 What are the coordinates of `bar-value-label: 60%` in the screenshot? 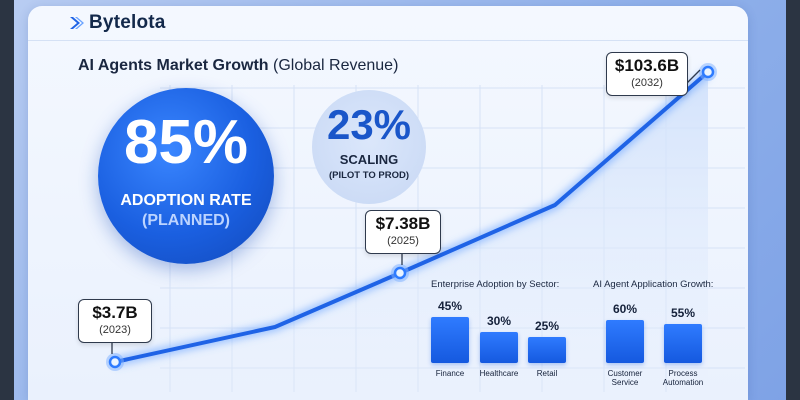 It's located at (625, 309).